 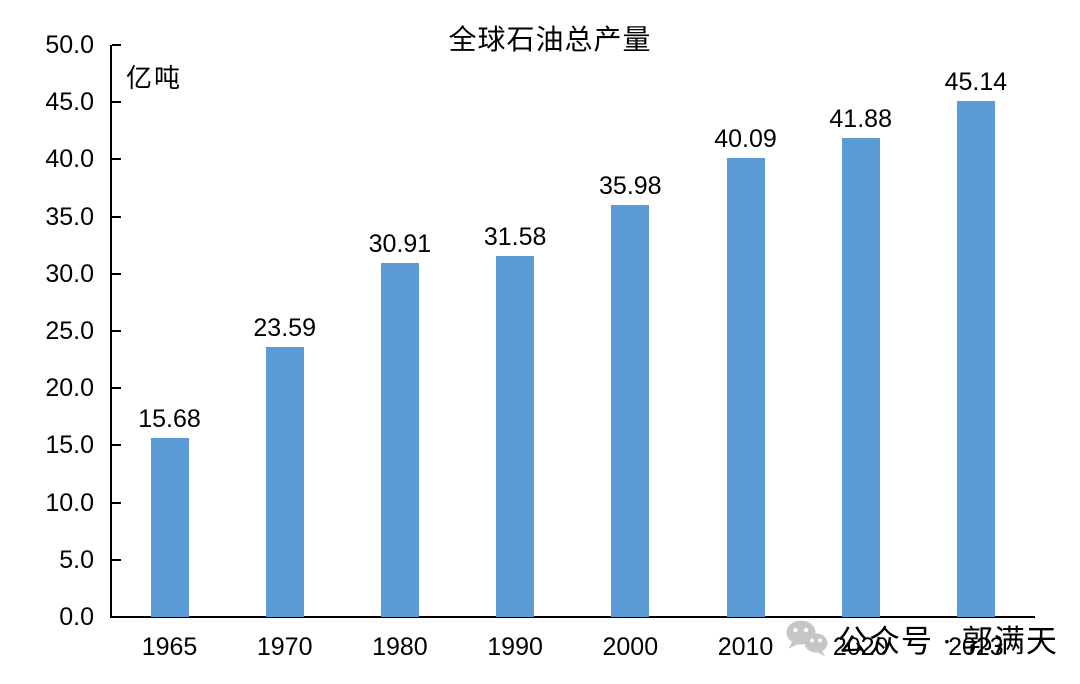 I want to click on x-tick-label: 2010, so click(x=745, y=647).